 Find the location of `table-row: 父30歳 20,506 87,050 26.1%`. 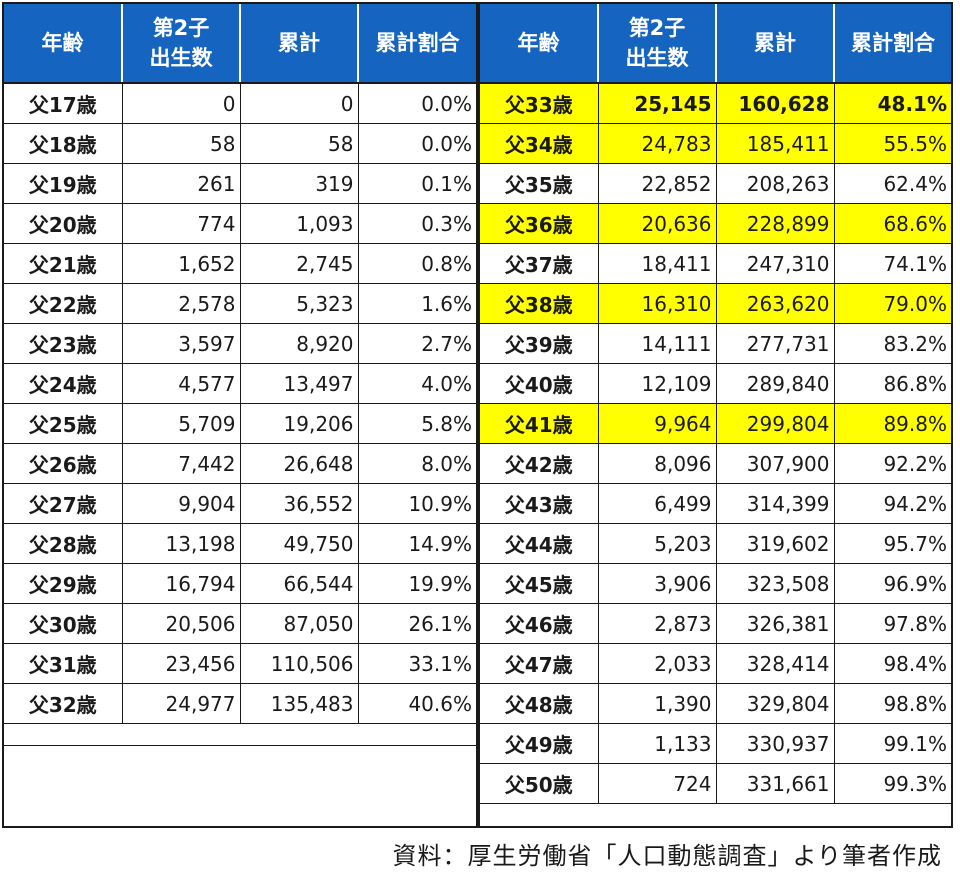

table-row: 父30歳 20,506 87,050 26.1% is located at coordinates (240, 623).